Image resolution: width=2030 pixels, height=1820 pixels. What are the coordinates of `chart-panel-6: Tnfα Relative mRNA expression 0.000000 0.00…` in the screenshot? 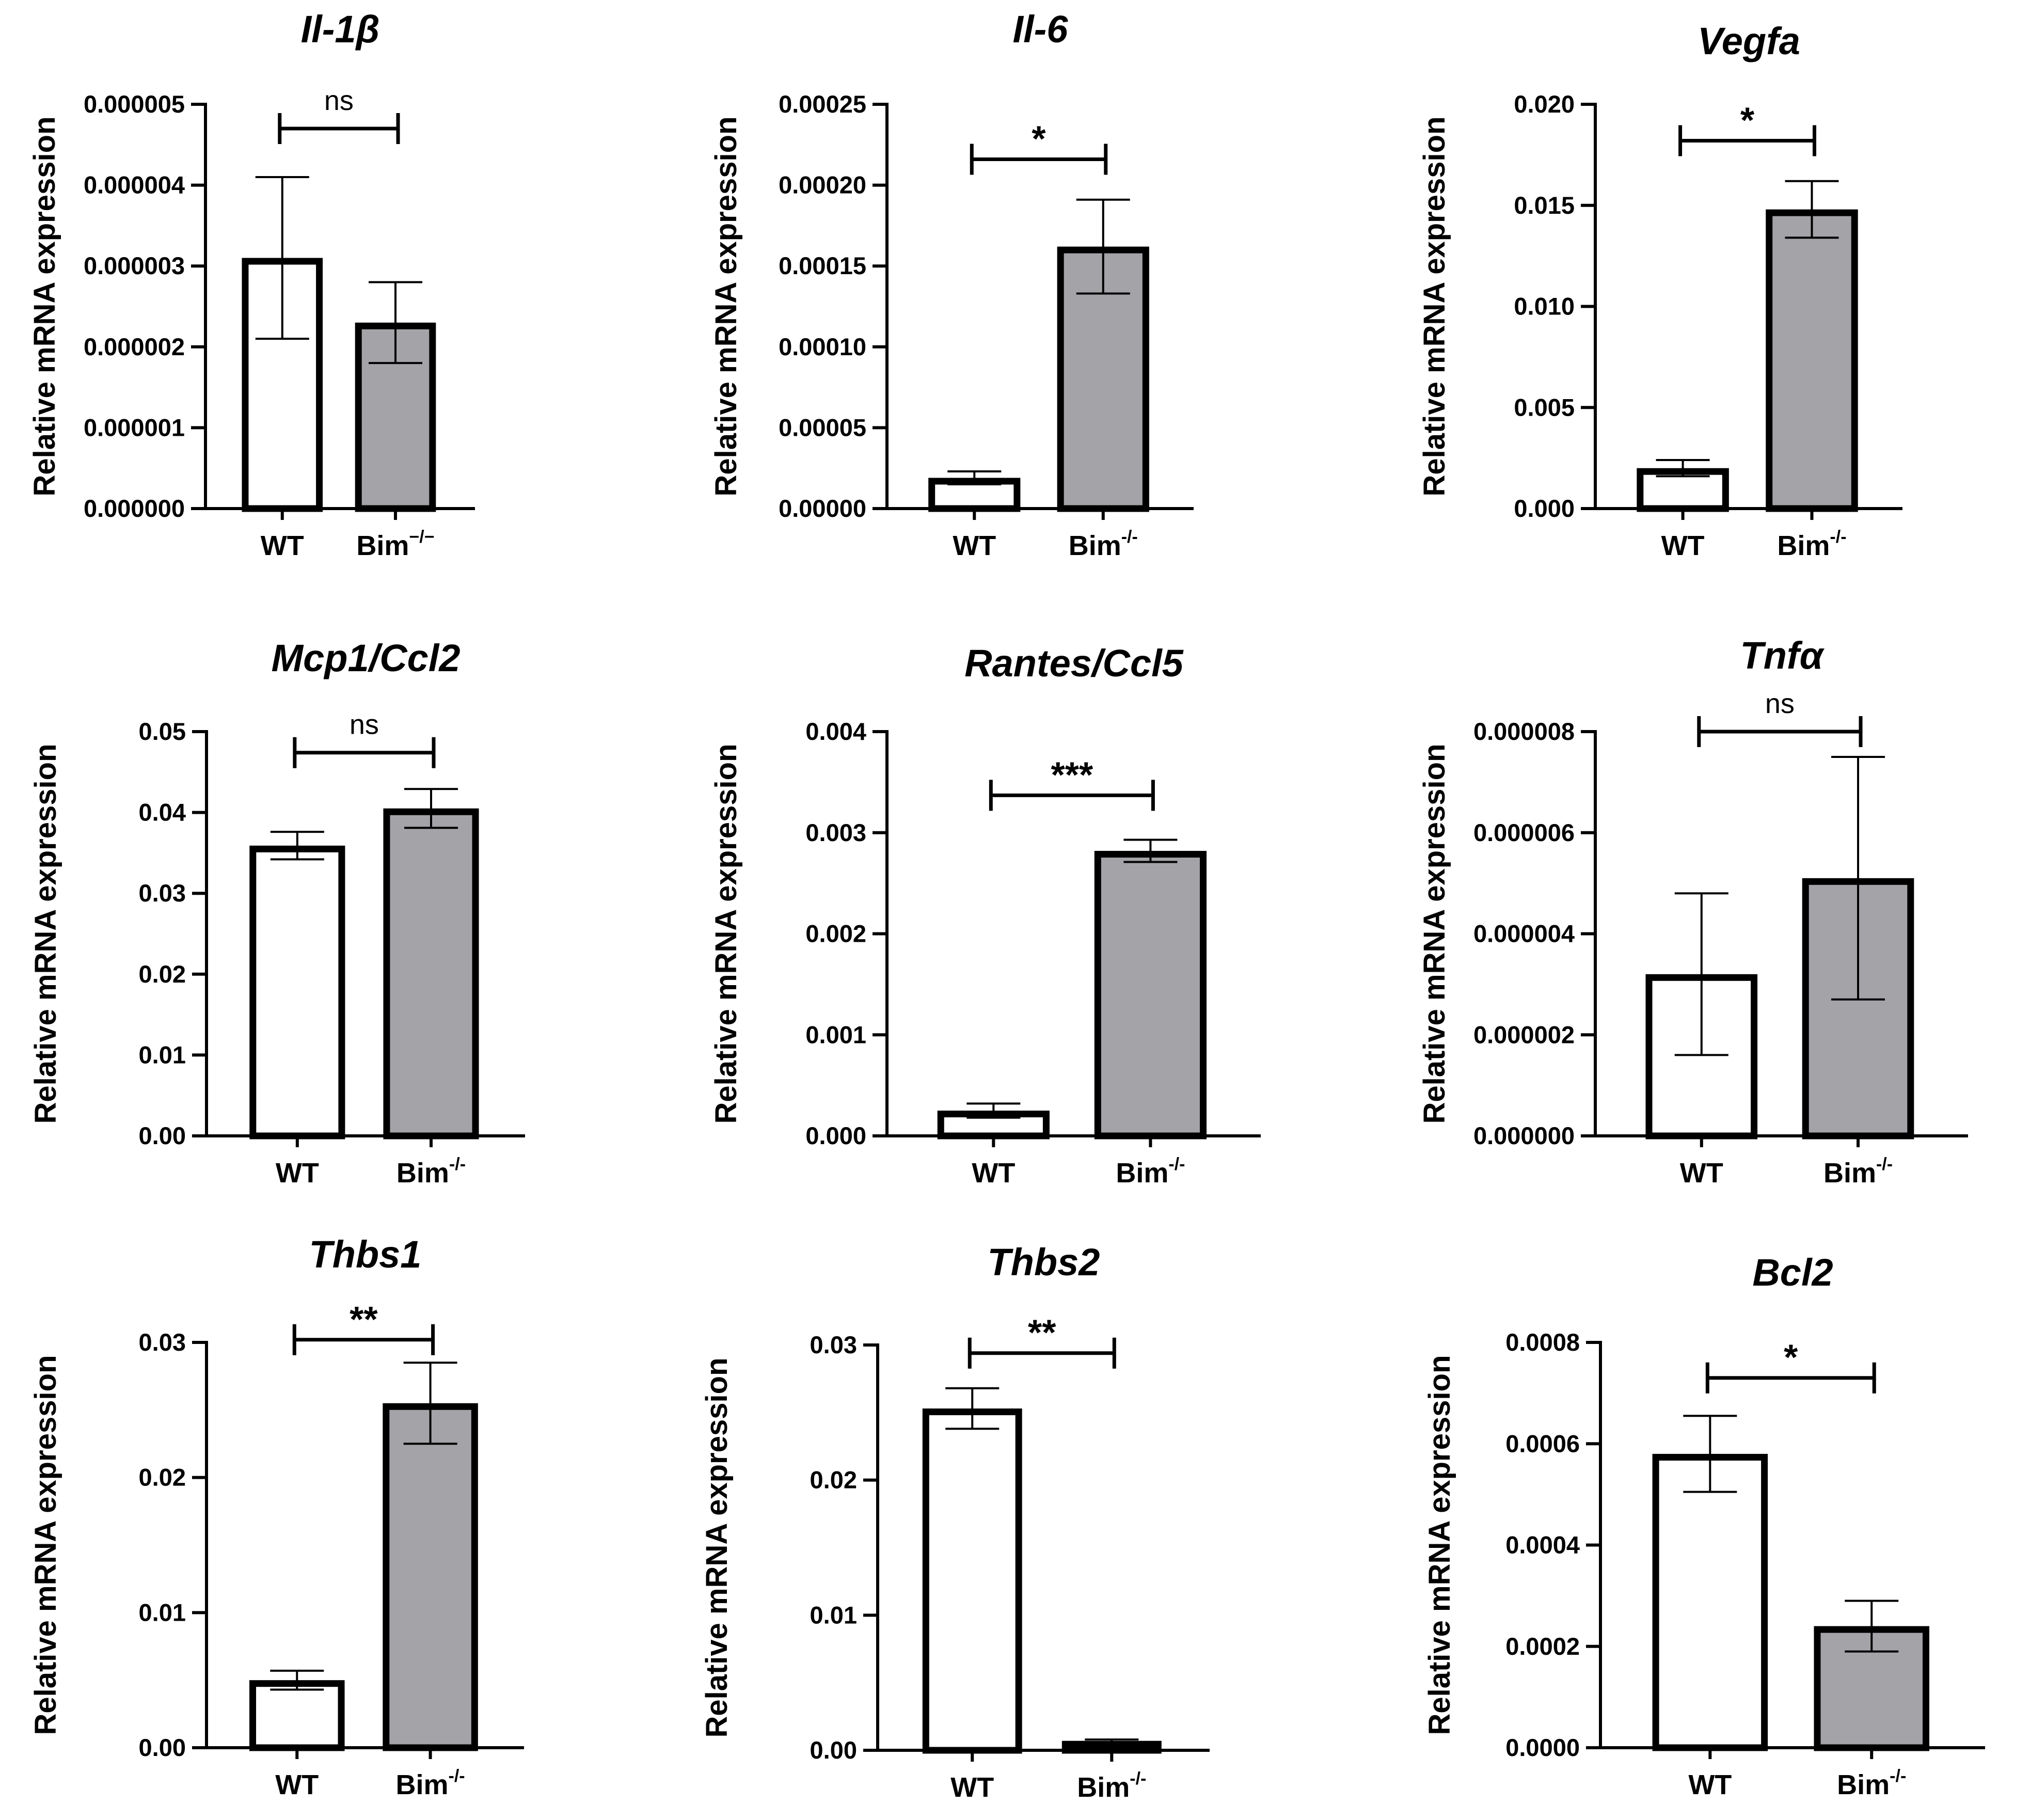 It's located at (1693, 911).